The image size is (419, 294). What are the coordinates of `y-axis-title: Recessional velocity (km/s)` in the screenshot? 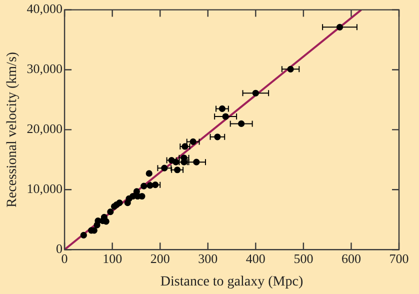 It's located at (12, 130).